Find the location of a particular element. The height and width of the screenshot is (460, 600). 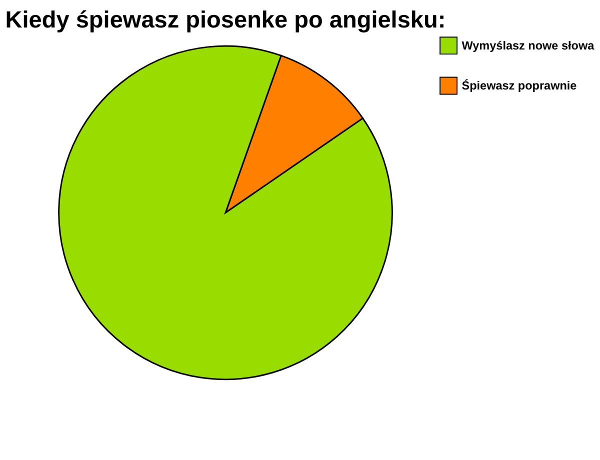

legend-label: Śpiewasz poprawnie is located at coordinates (520, 85).